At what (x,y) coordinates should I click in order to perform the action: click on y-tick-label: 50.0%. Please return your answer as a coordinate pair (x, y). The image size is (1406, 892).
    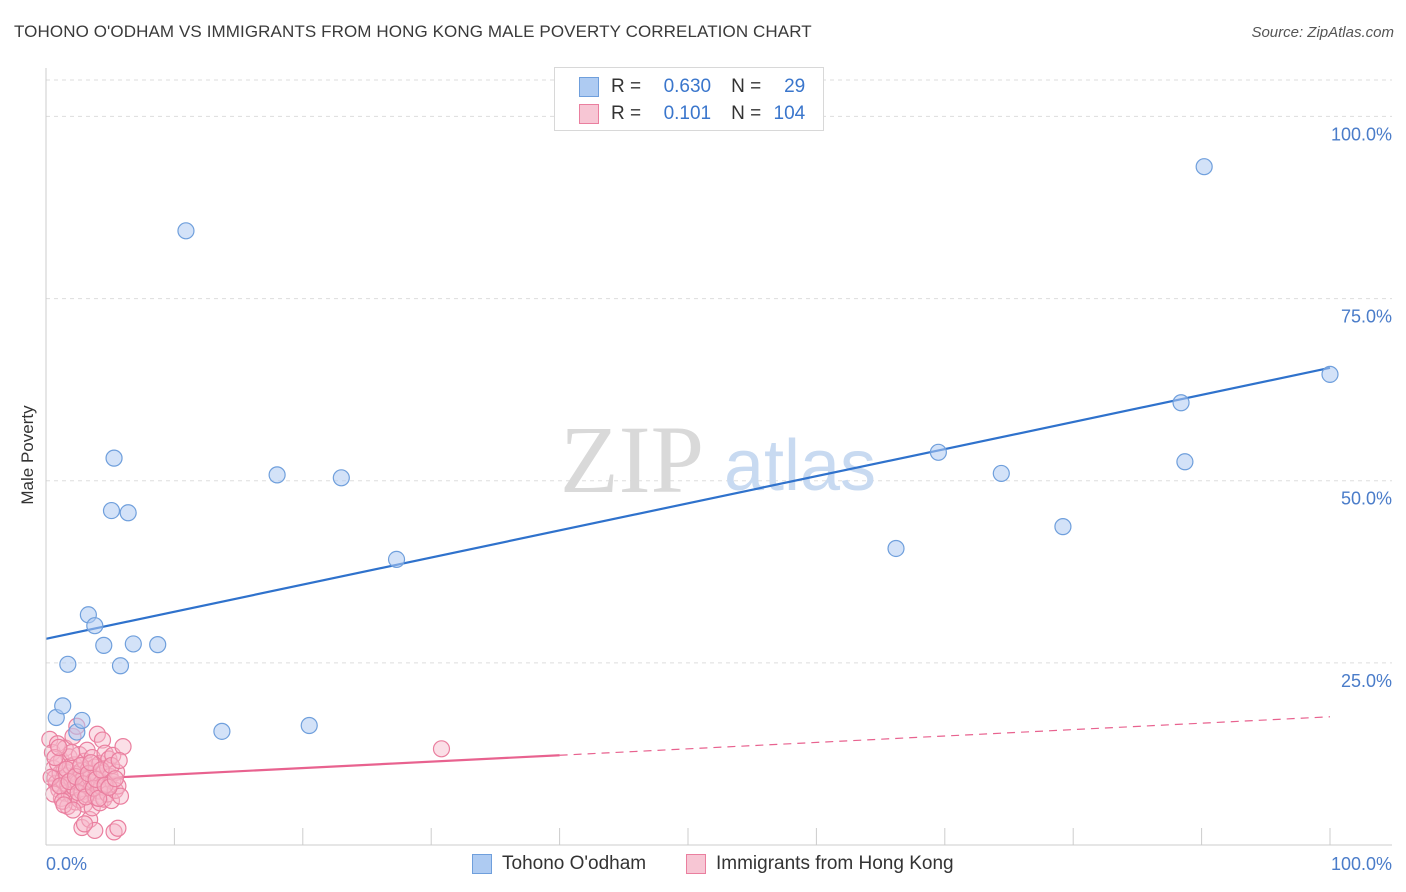
    Looking at the image, I should click on (1366, 499).